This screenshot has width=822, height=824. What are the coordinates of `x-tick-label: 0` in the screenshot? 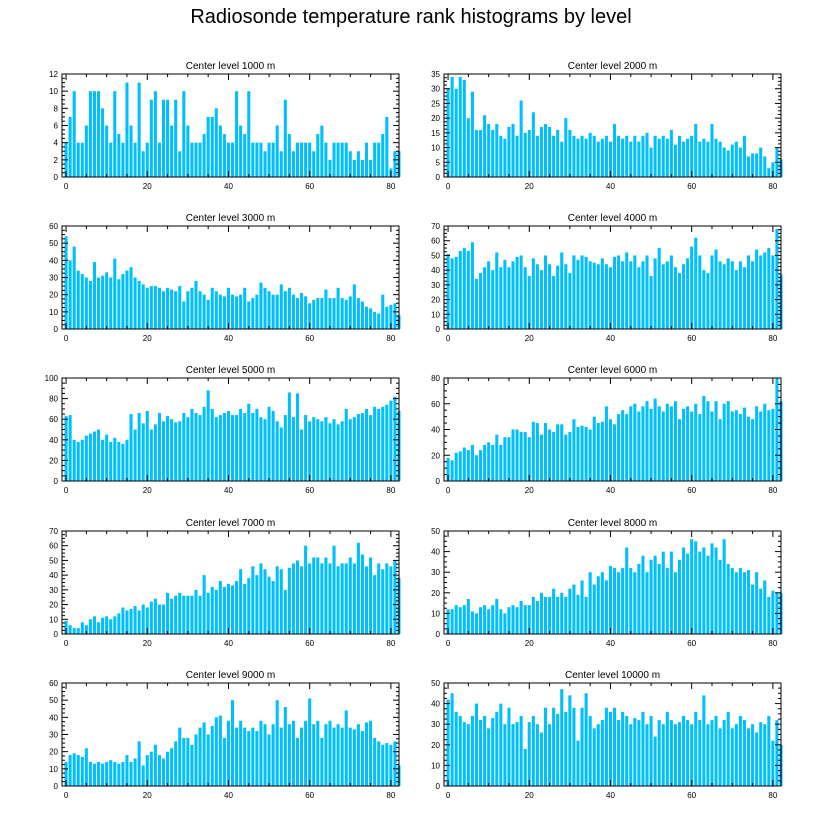 It's located at (448, 643).